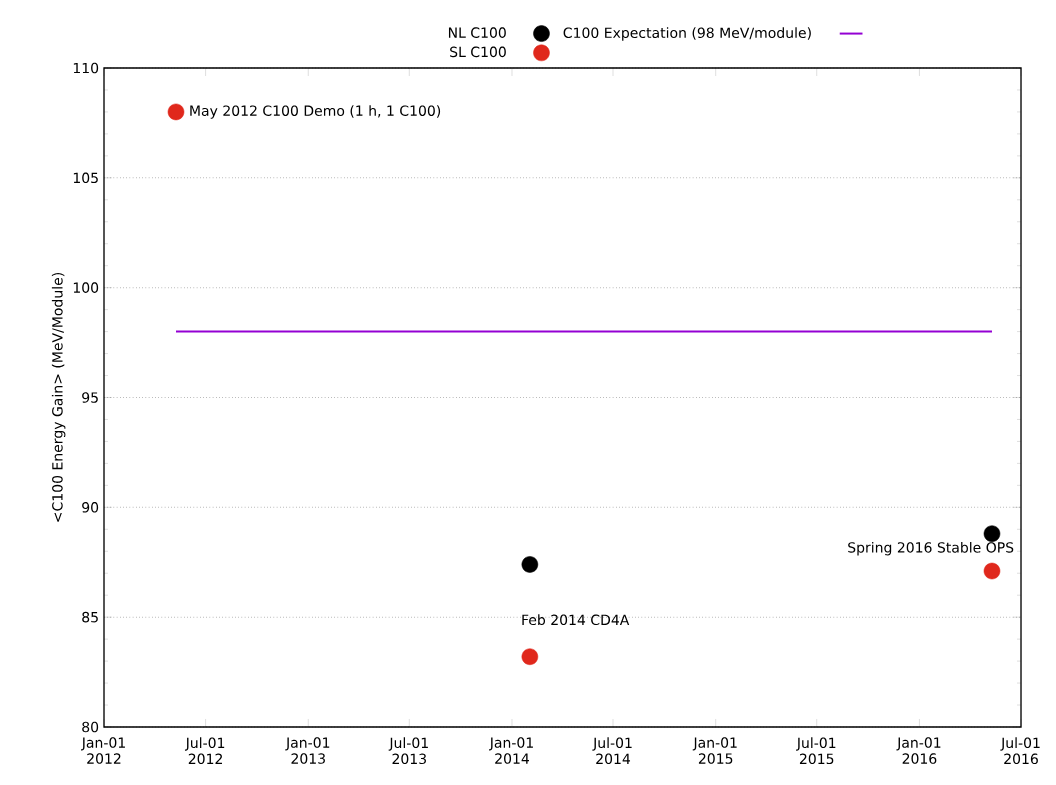 The image size is (1056, 785). What do you see at coordinates (478, 52) in the screenshot?
I see `legend-label: SL C100` at bounding box center [478, 52].